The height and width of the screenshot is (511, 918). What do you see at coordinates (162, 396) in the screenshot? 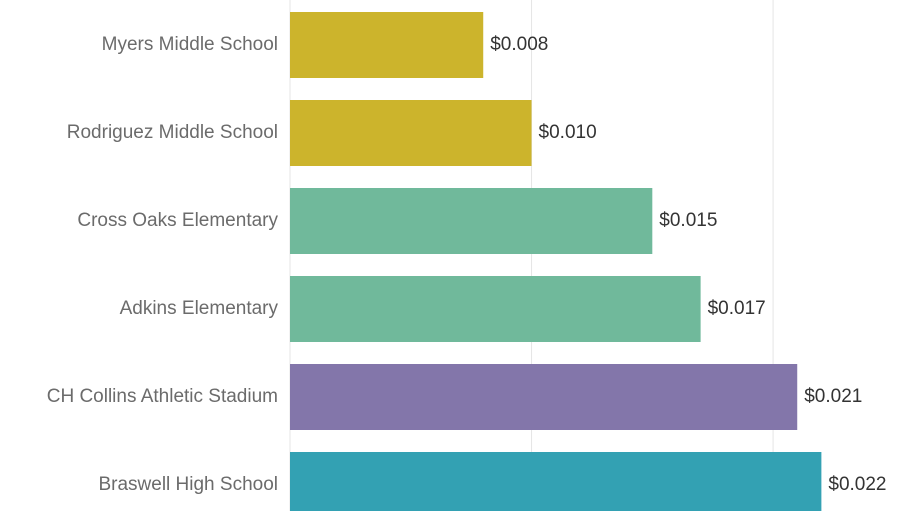
I see `y-tick-label: CH Collins Athletic Stadium` at bounding box center [162, 396].